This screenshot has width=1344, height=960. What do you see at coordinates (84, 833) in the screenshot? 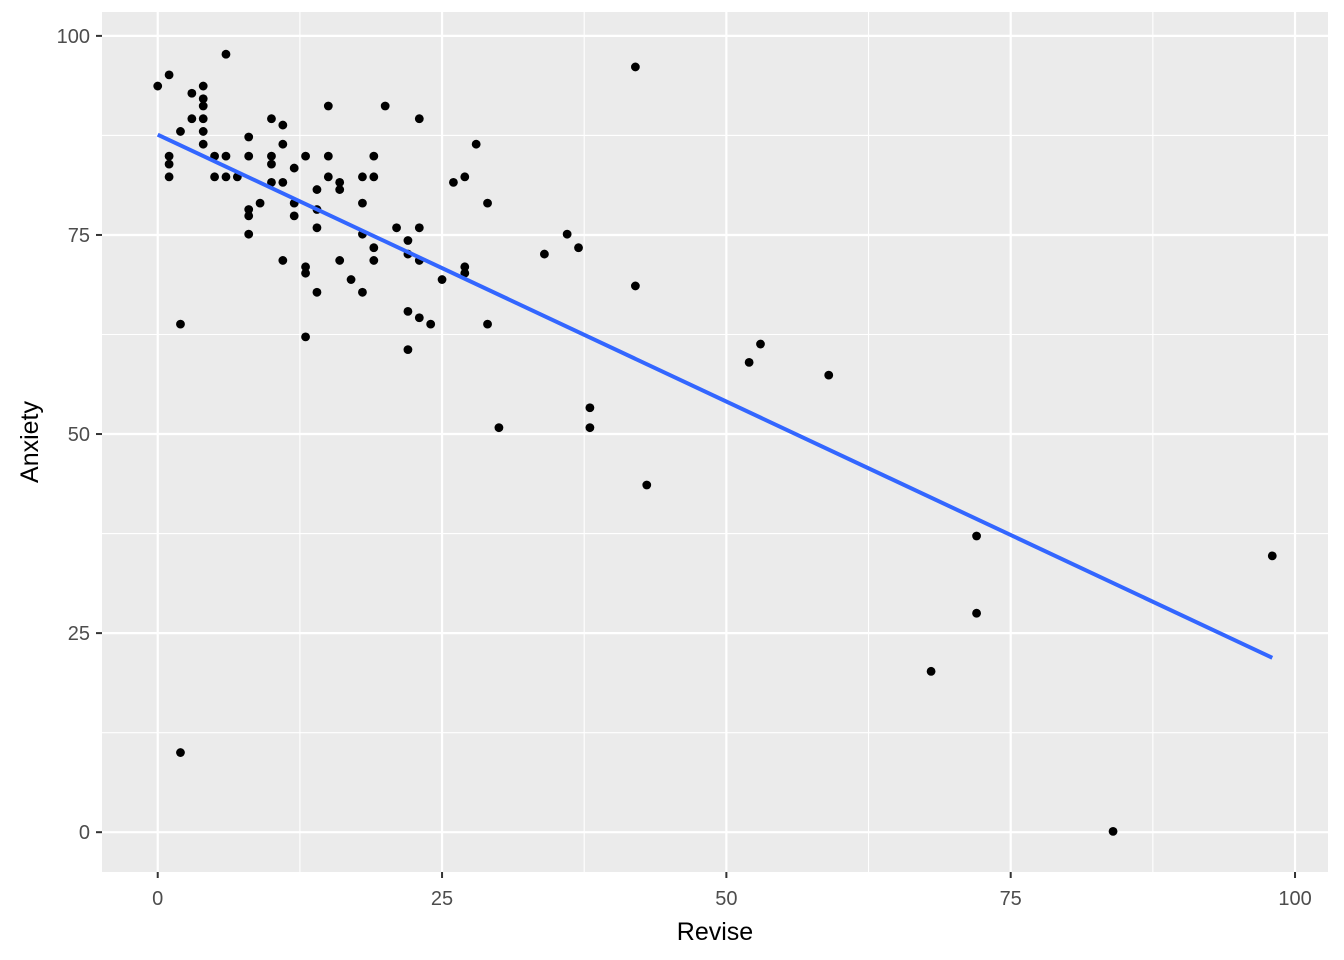
I see `y-tick-label: 0` at bounding box center [84, 833].